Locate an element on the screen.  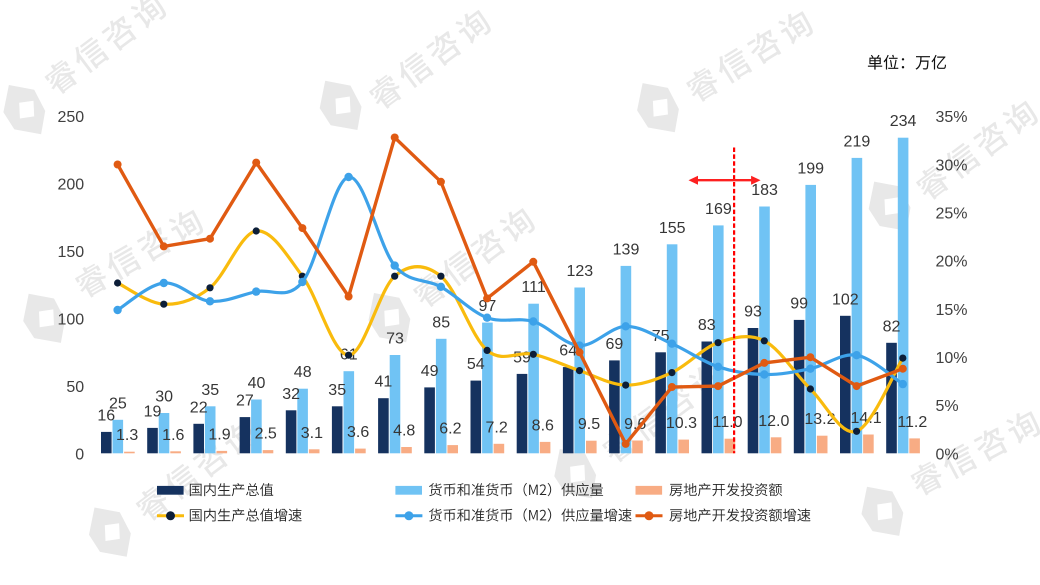
svg-text: 183 is located at coordinates (764, 190).